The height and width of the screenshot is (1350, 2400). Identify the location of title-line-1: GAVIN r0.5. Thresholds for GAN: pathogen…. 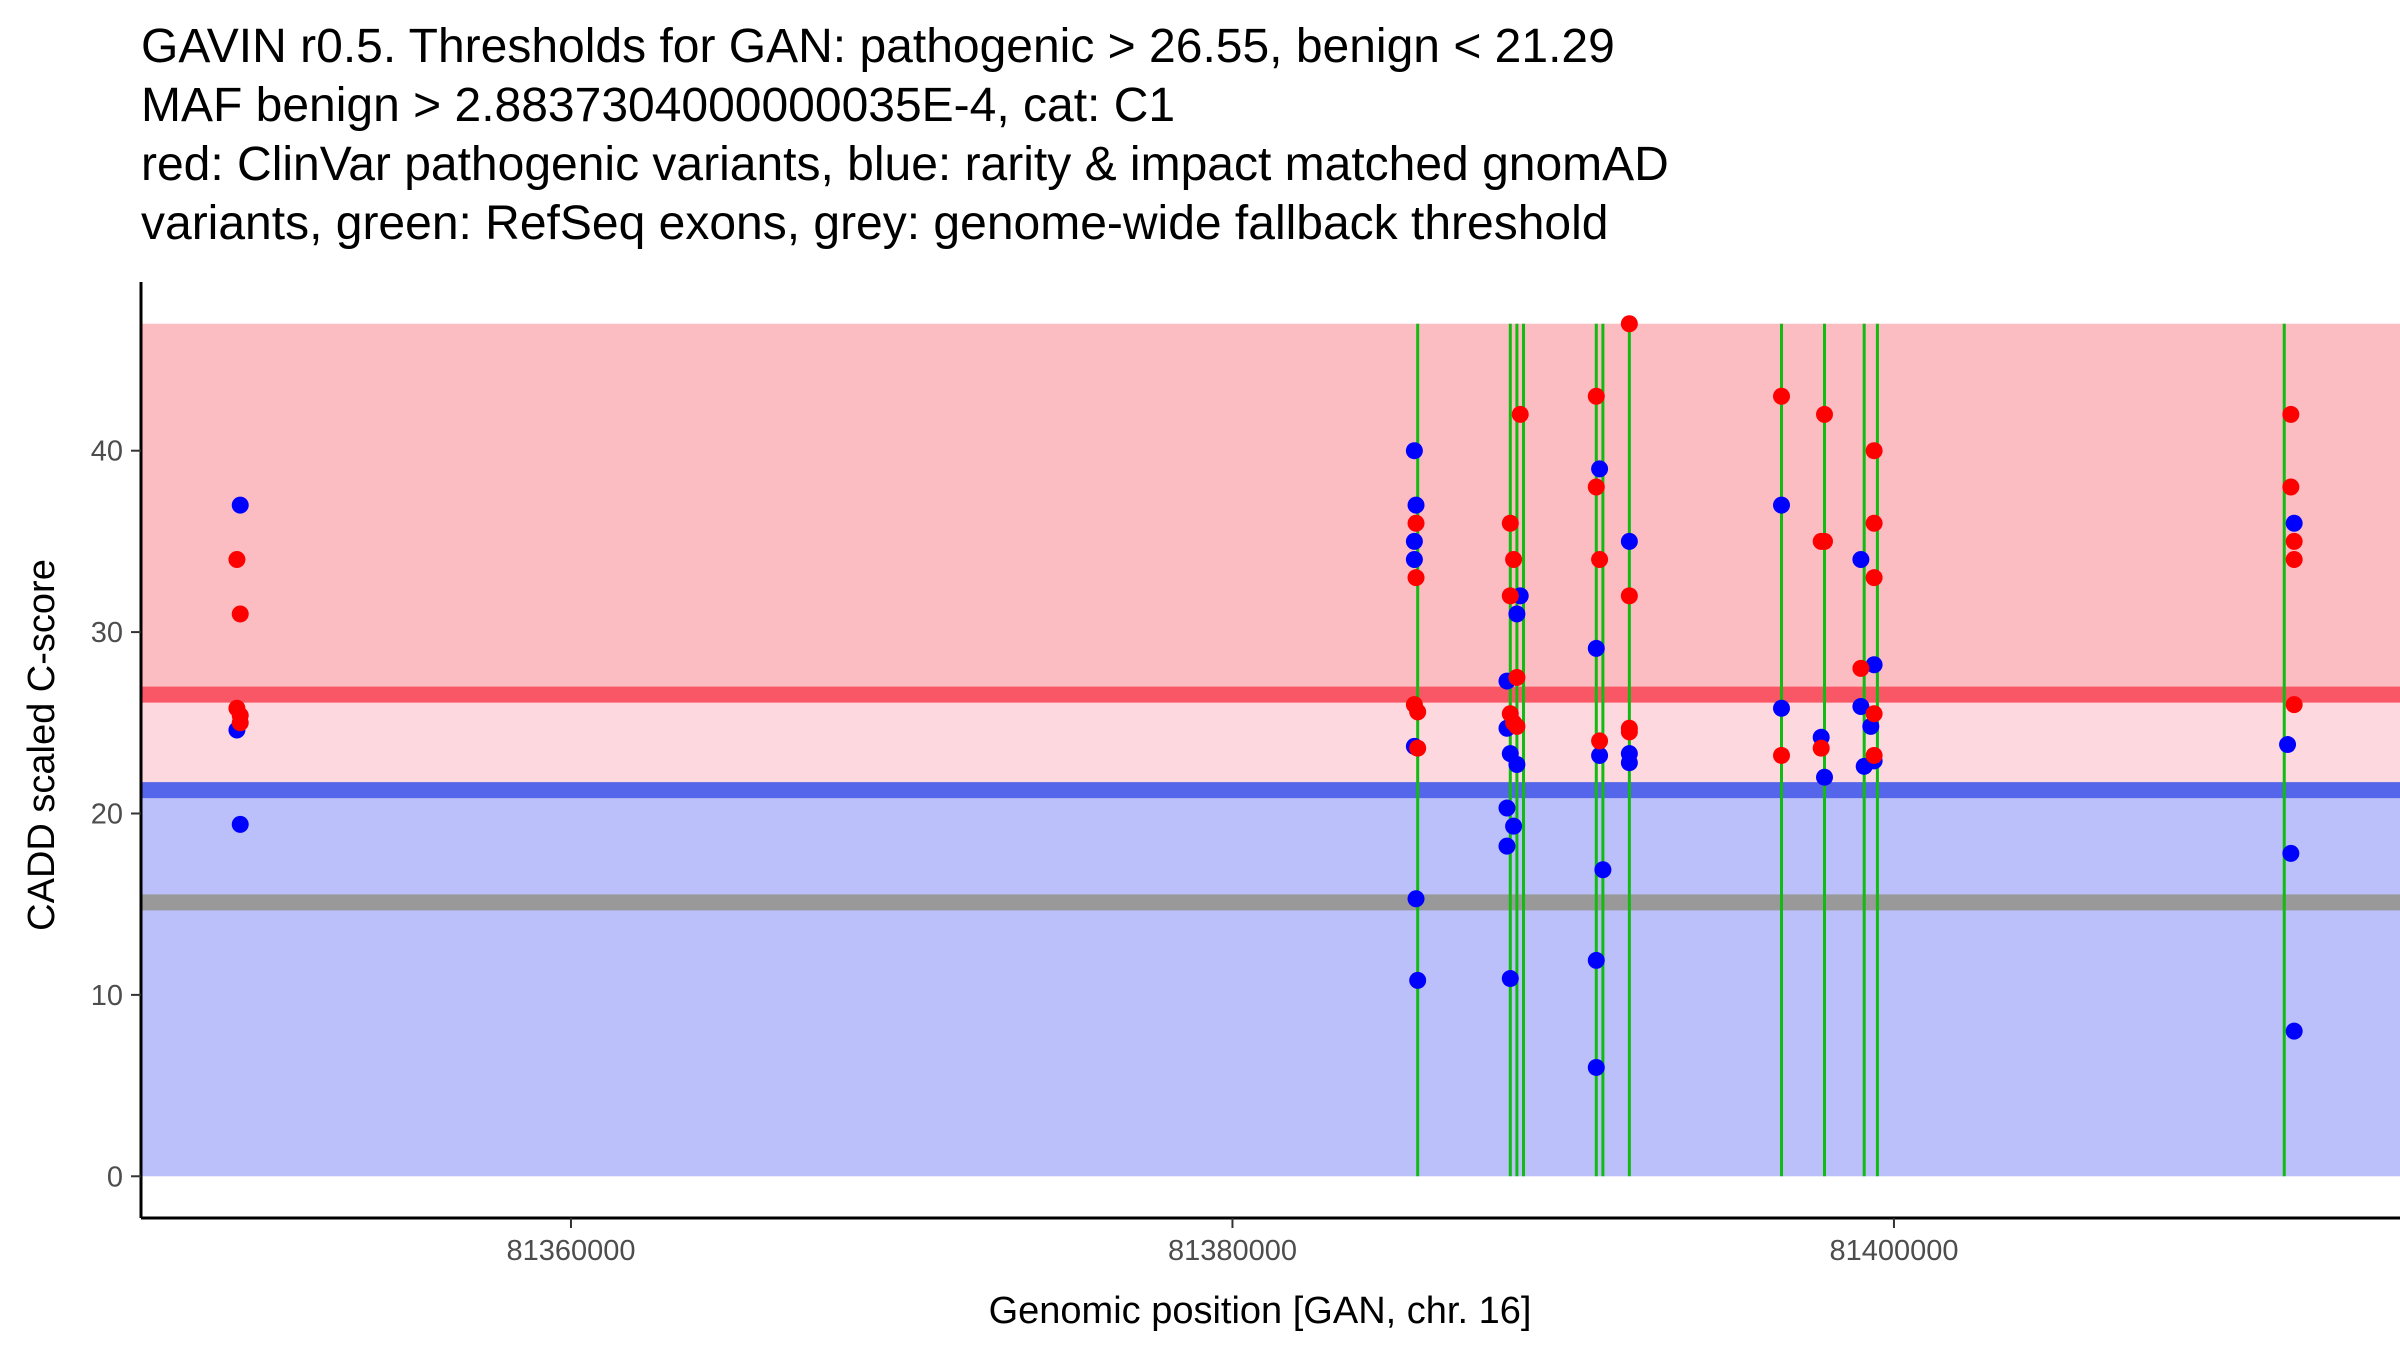
(878, 46).